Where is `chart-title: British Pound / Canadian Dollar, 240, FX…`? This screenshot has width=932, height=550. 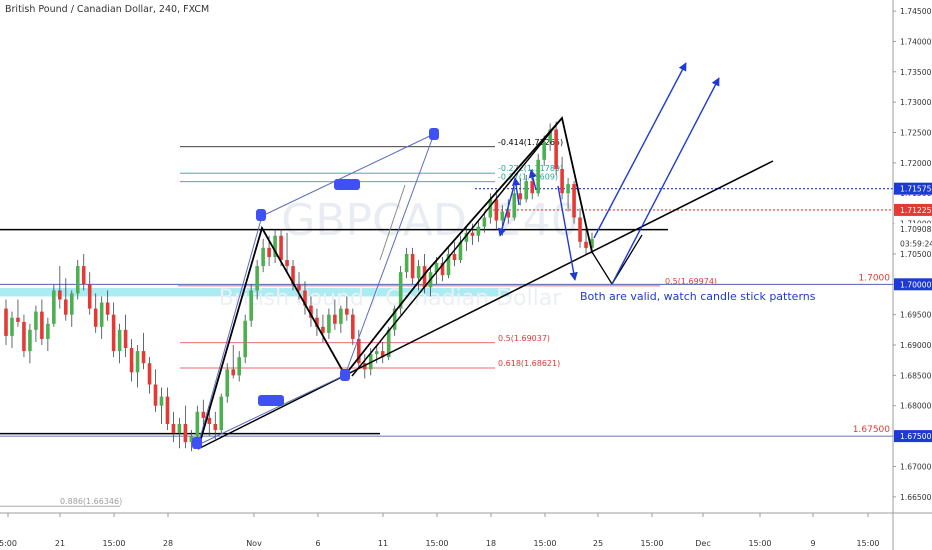
chart-title: British Pound / Canadian Dollar, 240, FX… is located at coordinates (107, 9).